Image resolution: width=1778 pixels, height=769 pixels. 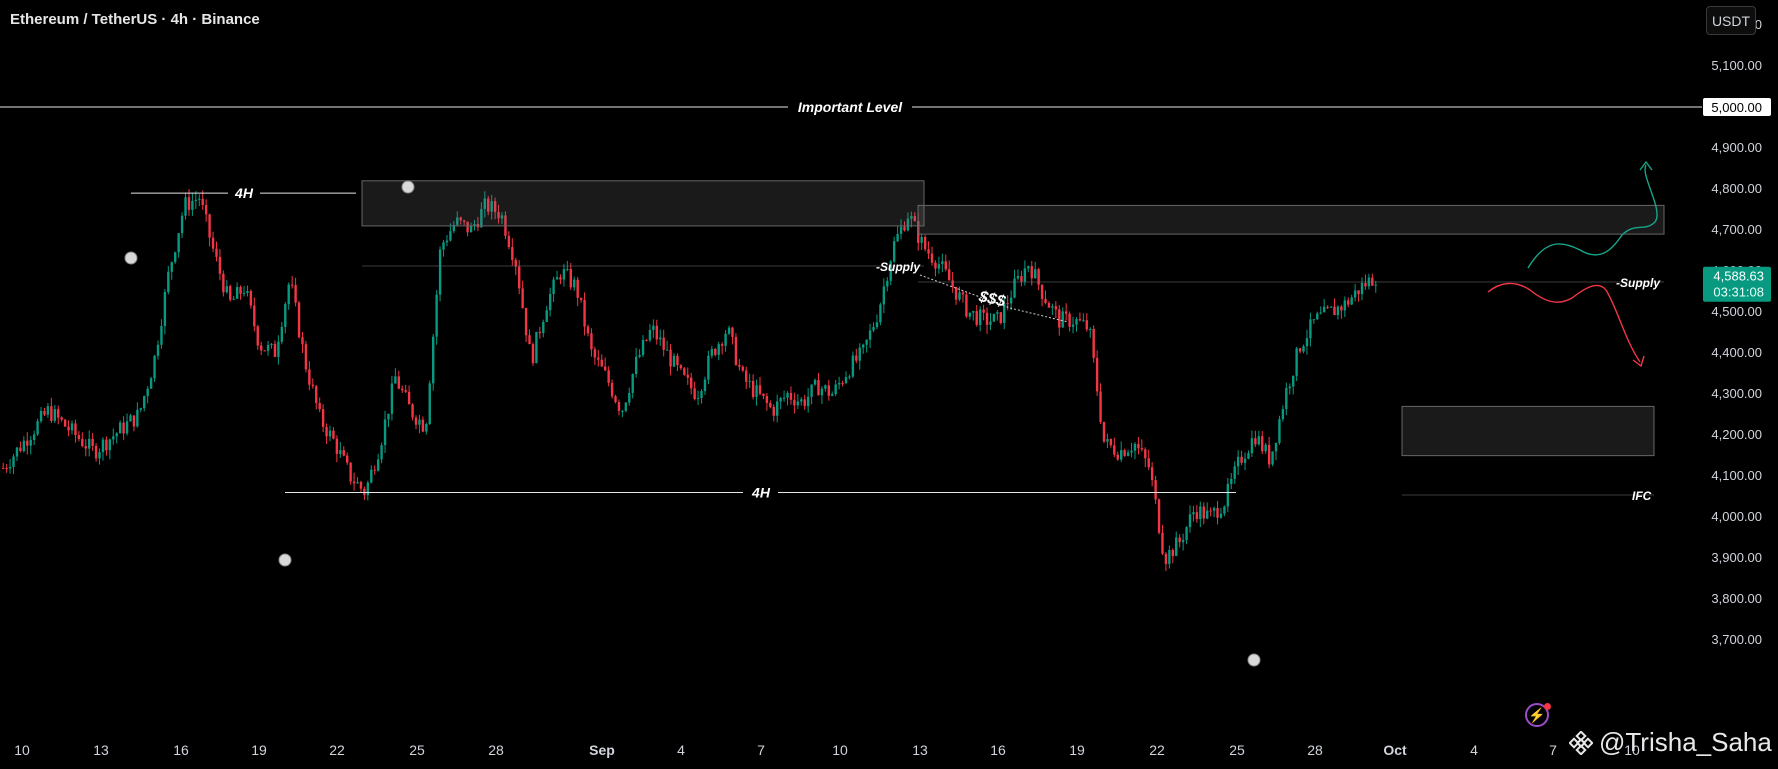 What do you see at coordinates (1537, 715) in the screenshot?
I see `lightning-icon: ⚡` at bounding box center [1537, 715].